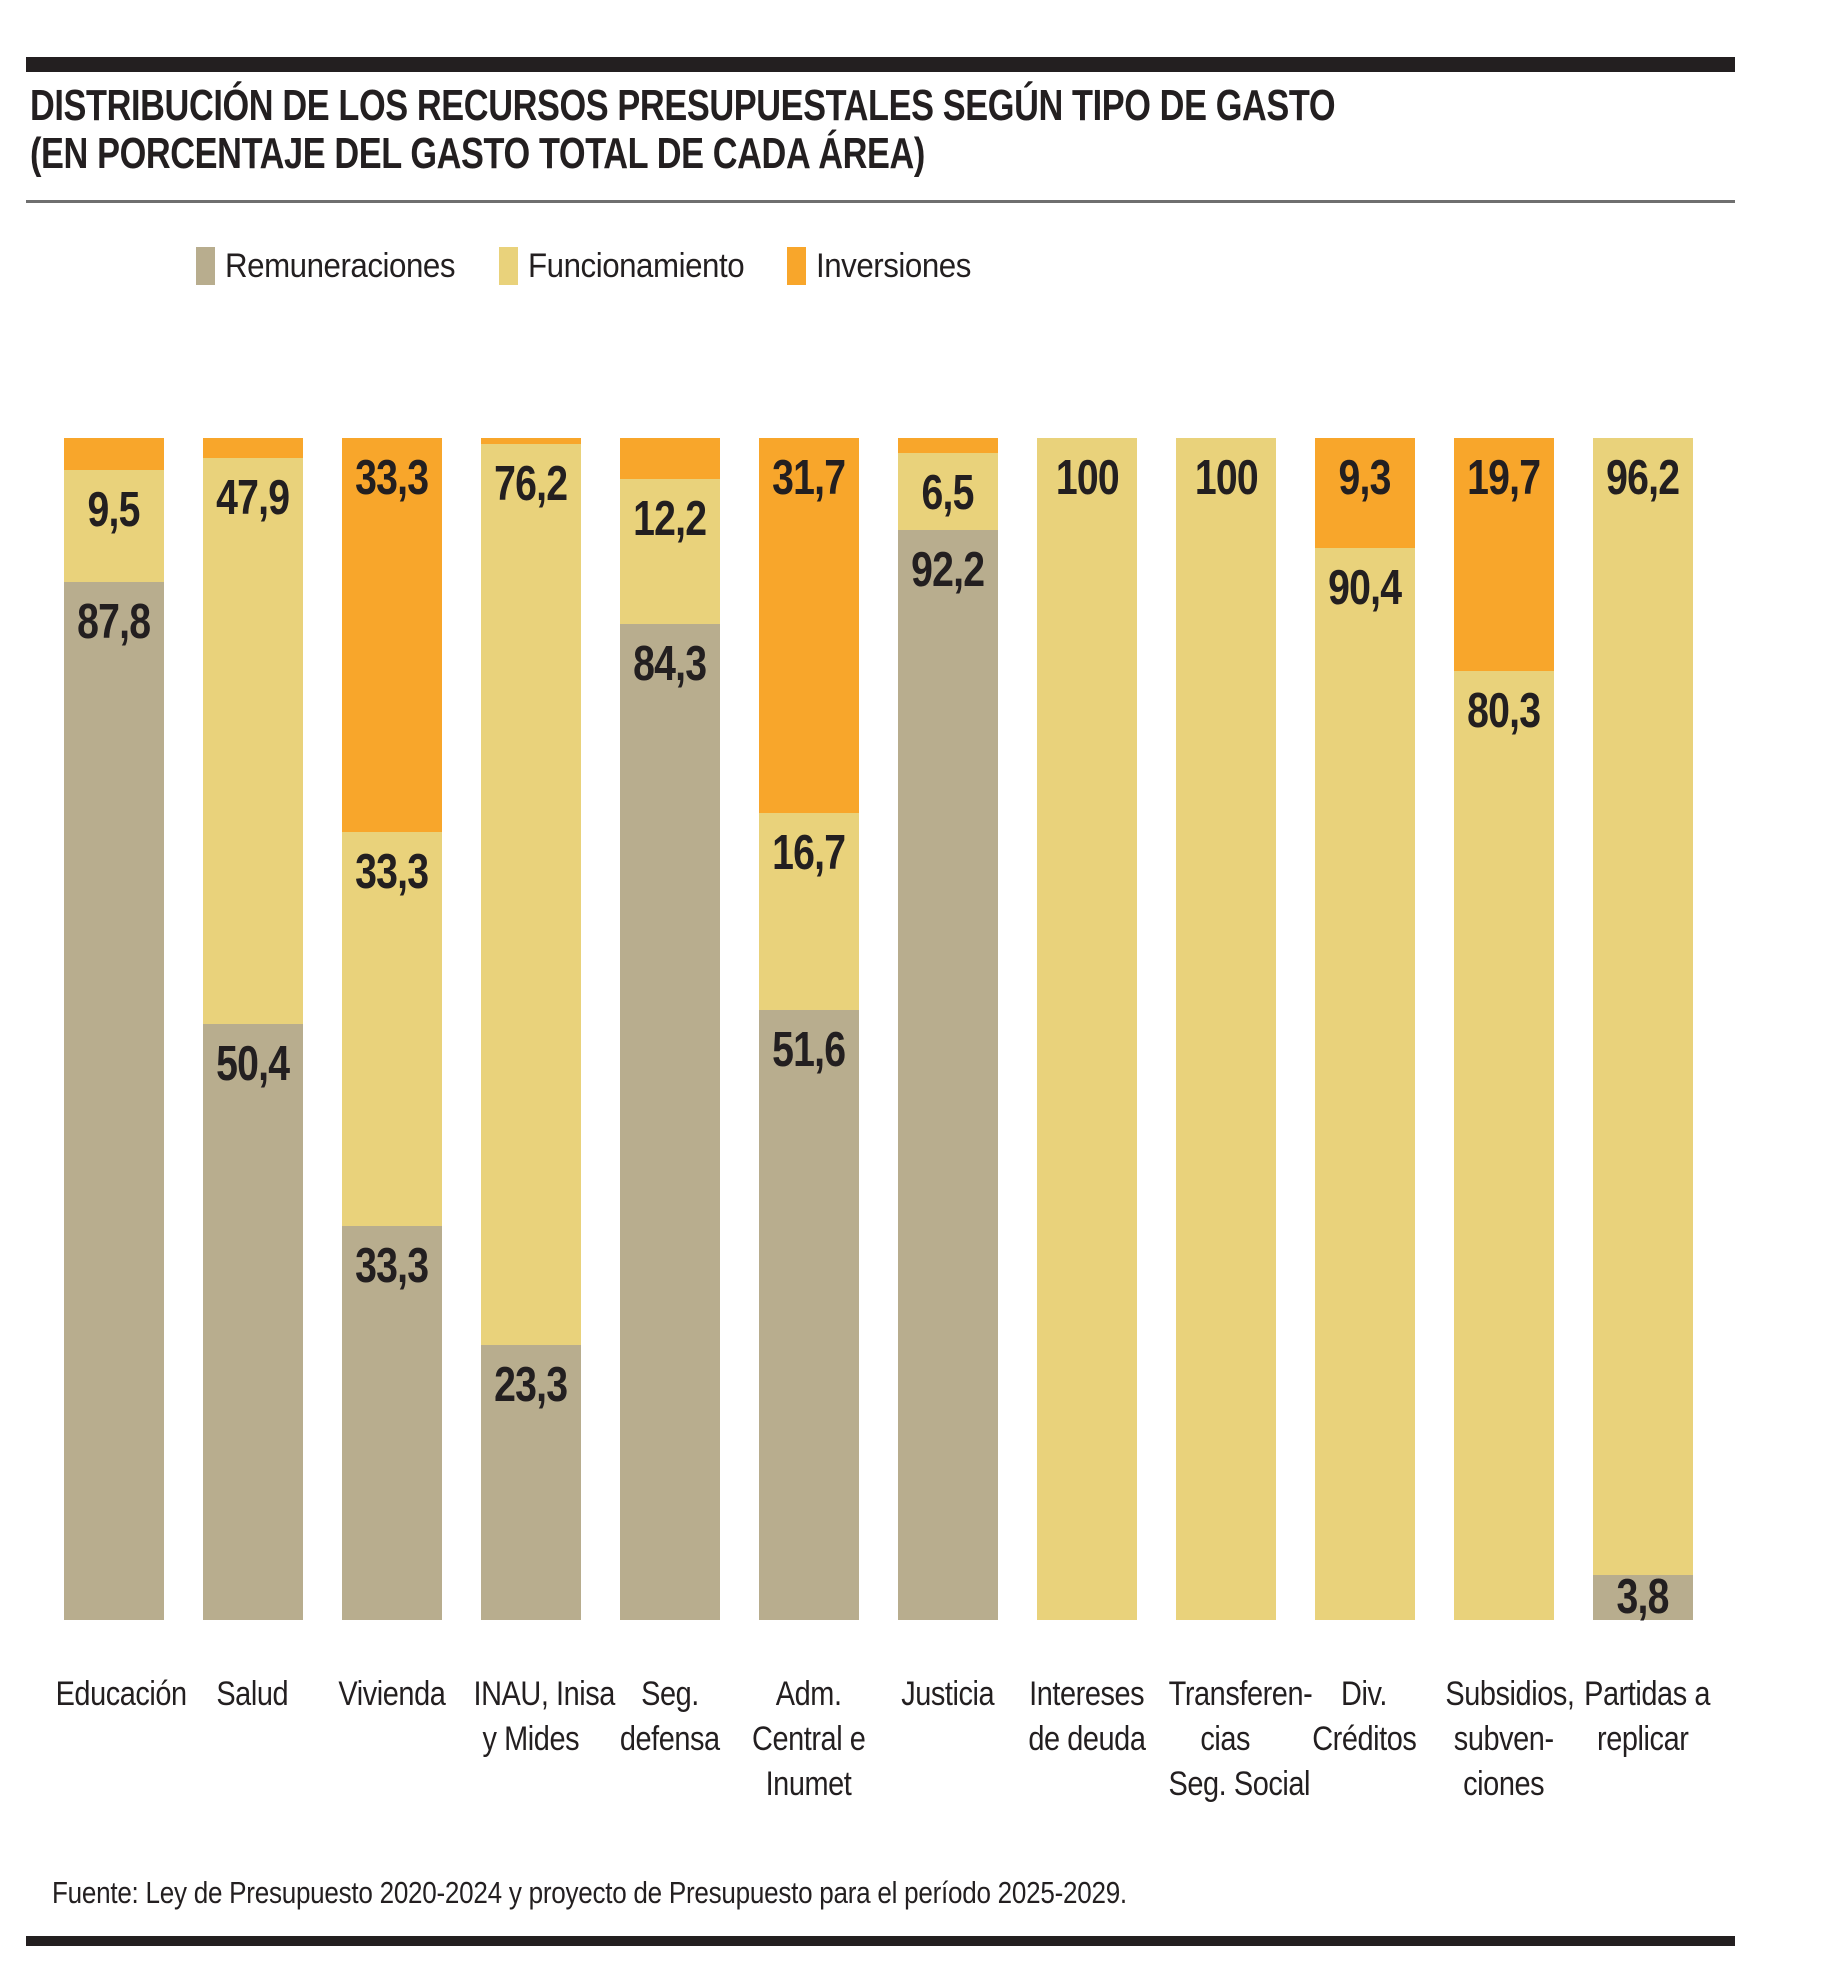 The image size is (1842, 1986). What do you see at coordinates (1365, 478) in the screenshot?
I see `value-label: 9,3` at bounding box center [1365, 478].